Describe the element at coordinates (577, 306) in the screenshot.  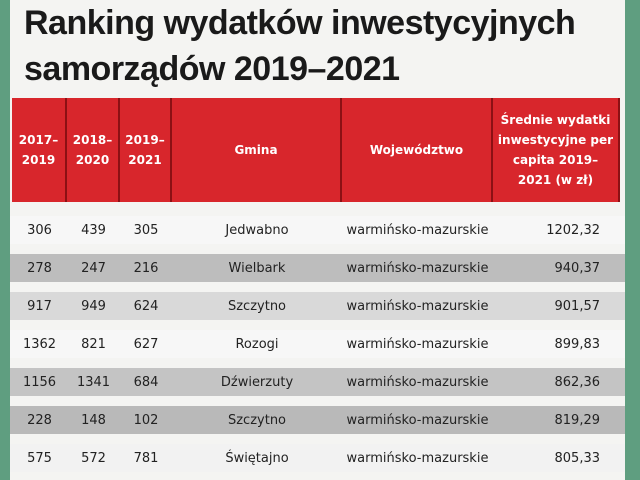
I see `table-cell: 901,57` at that location.